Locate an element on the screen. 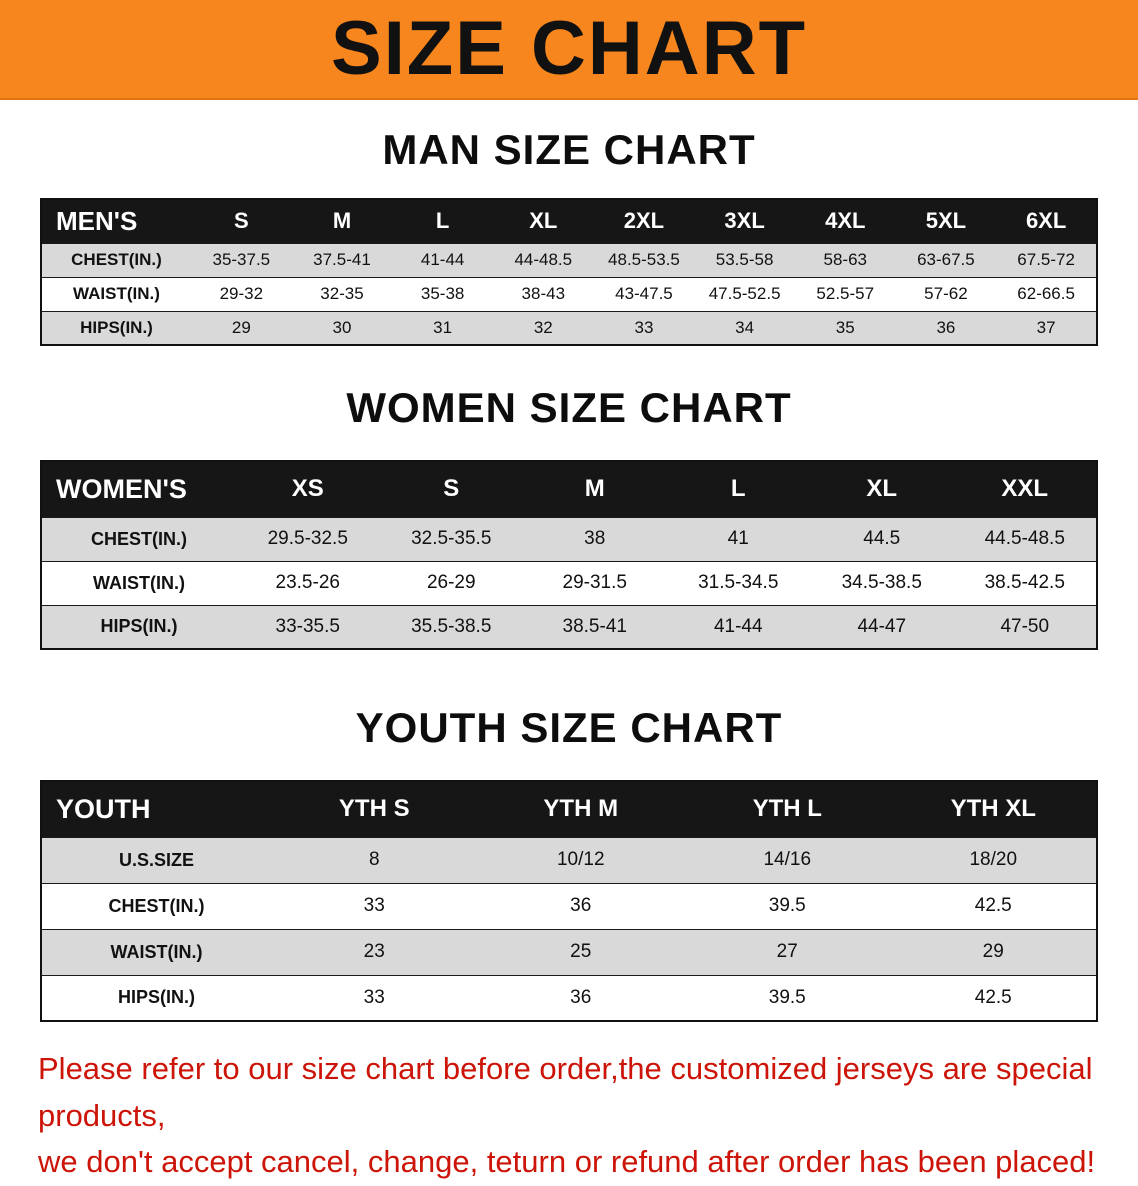 The height and width of the screenshot is (1186, 1138). size-value-cell: 39.5 is located at coordinates (787, 905).